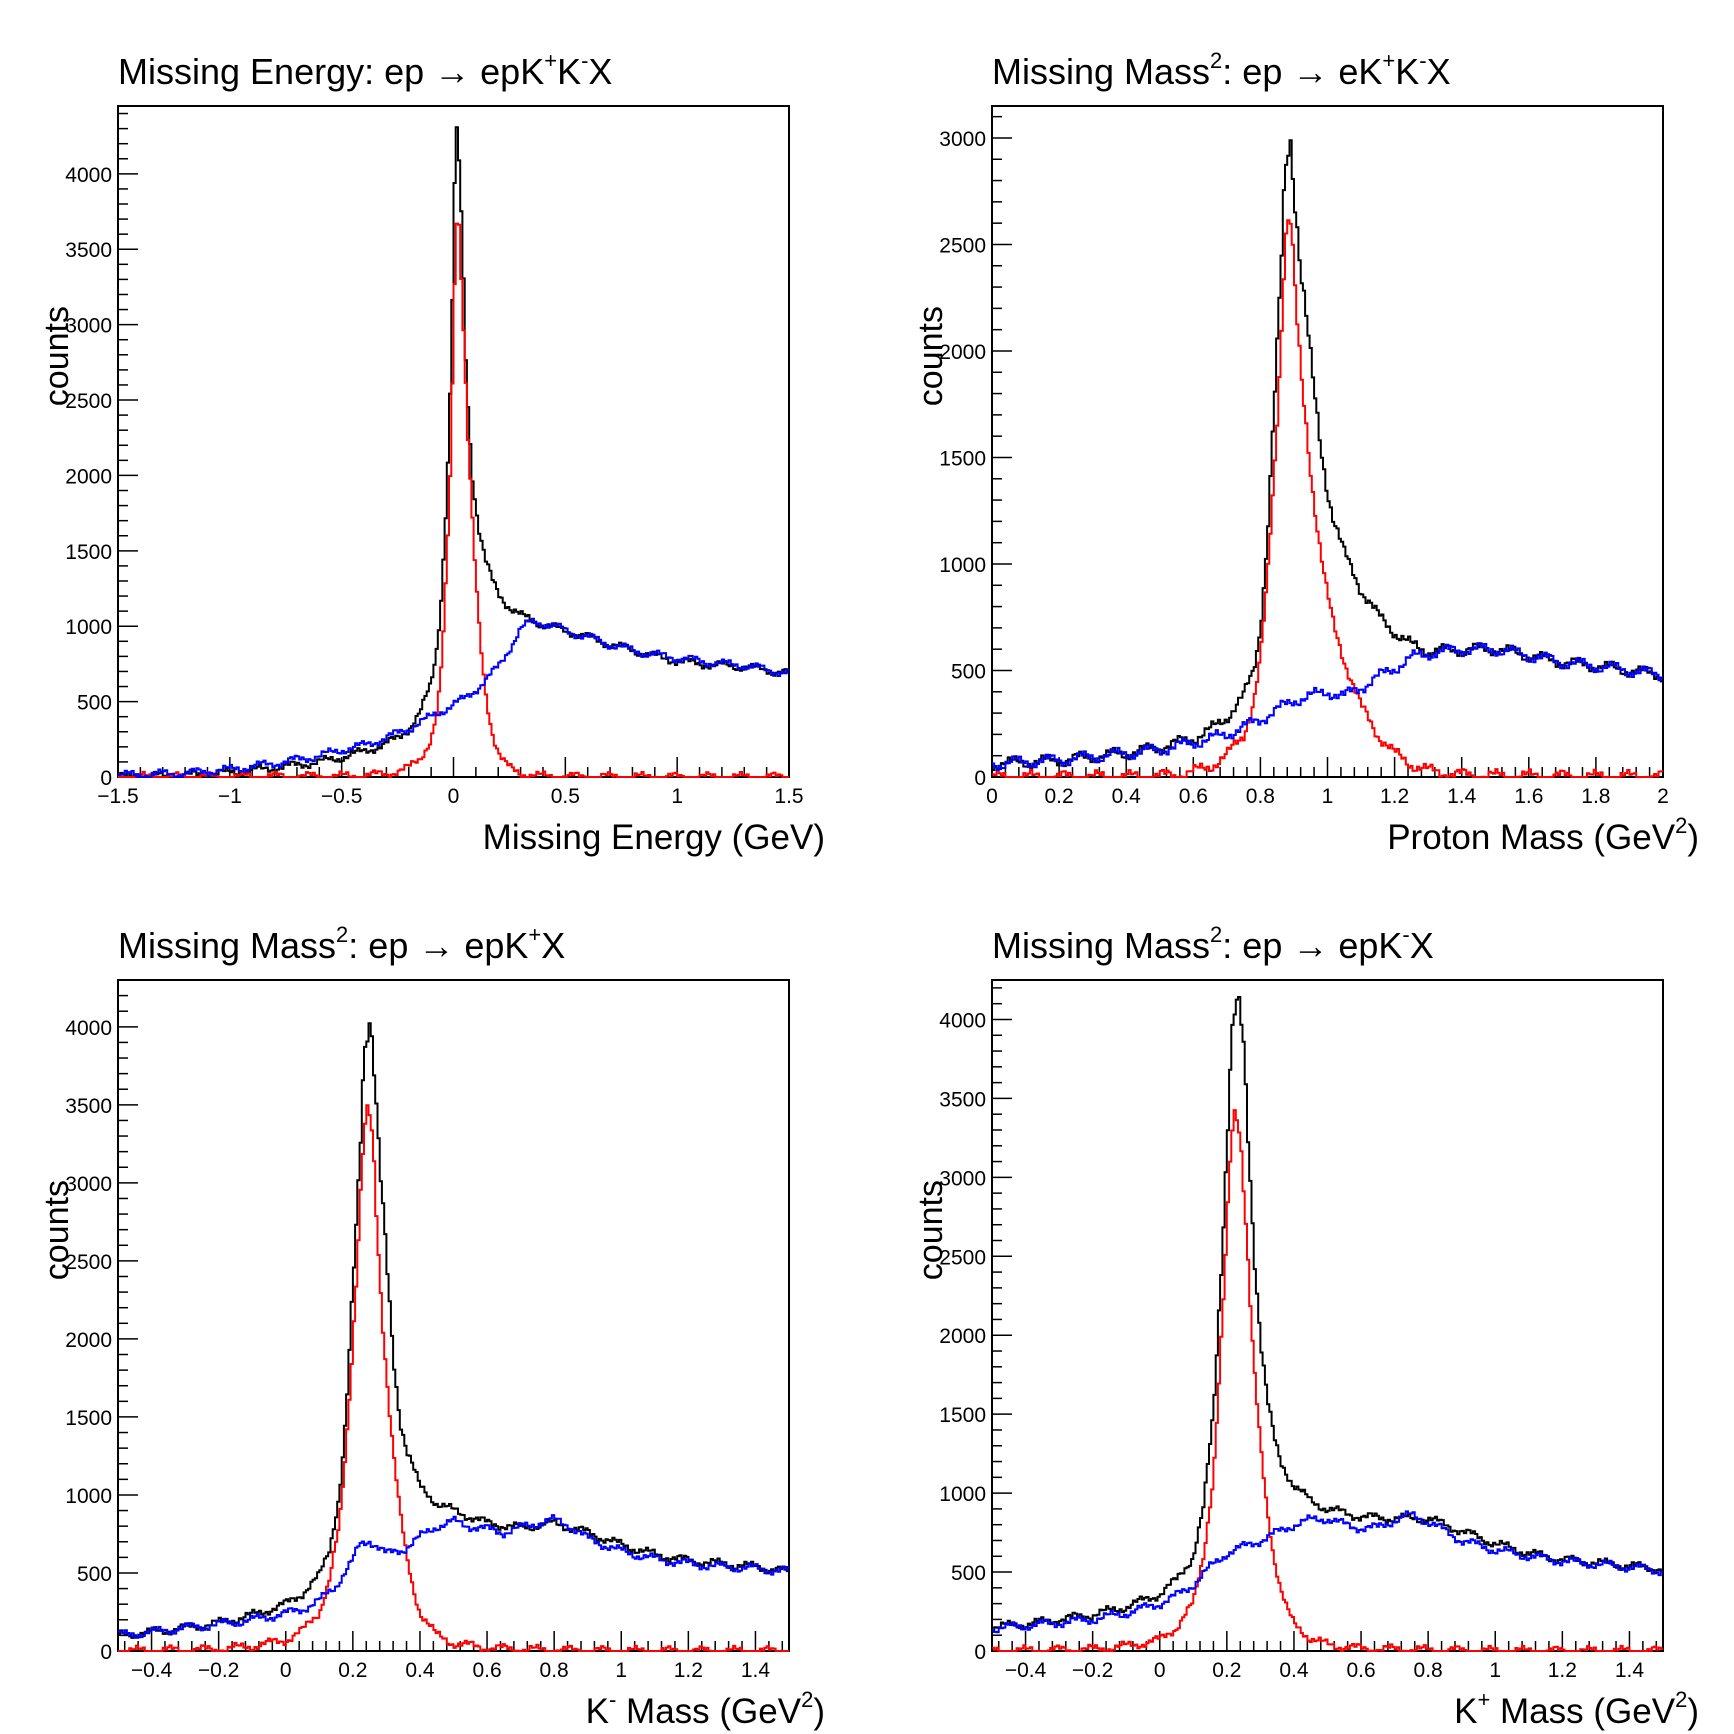 This screenshot has width=1734, height=1734. Describe the element at coordinates (788, 796) in the screenshot. I see `x-tick-label: 1.5` at that location.